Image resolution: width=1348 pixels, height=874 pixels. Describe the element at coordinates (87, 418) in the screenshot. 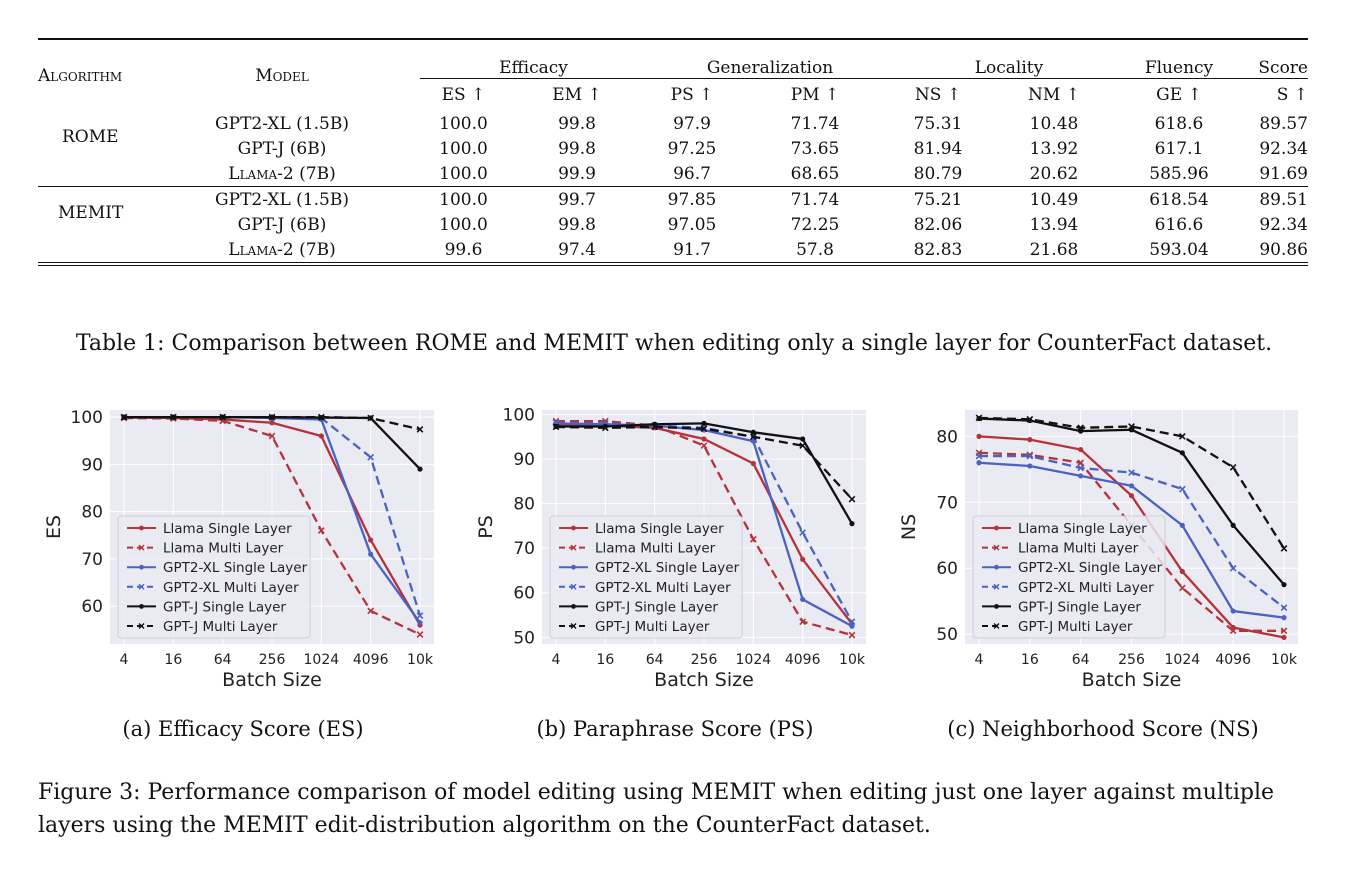

I see `y-tick-label: 100` at that location.